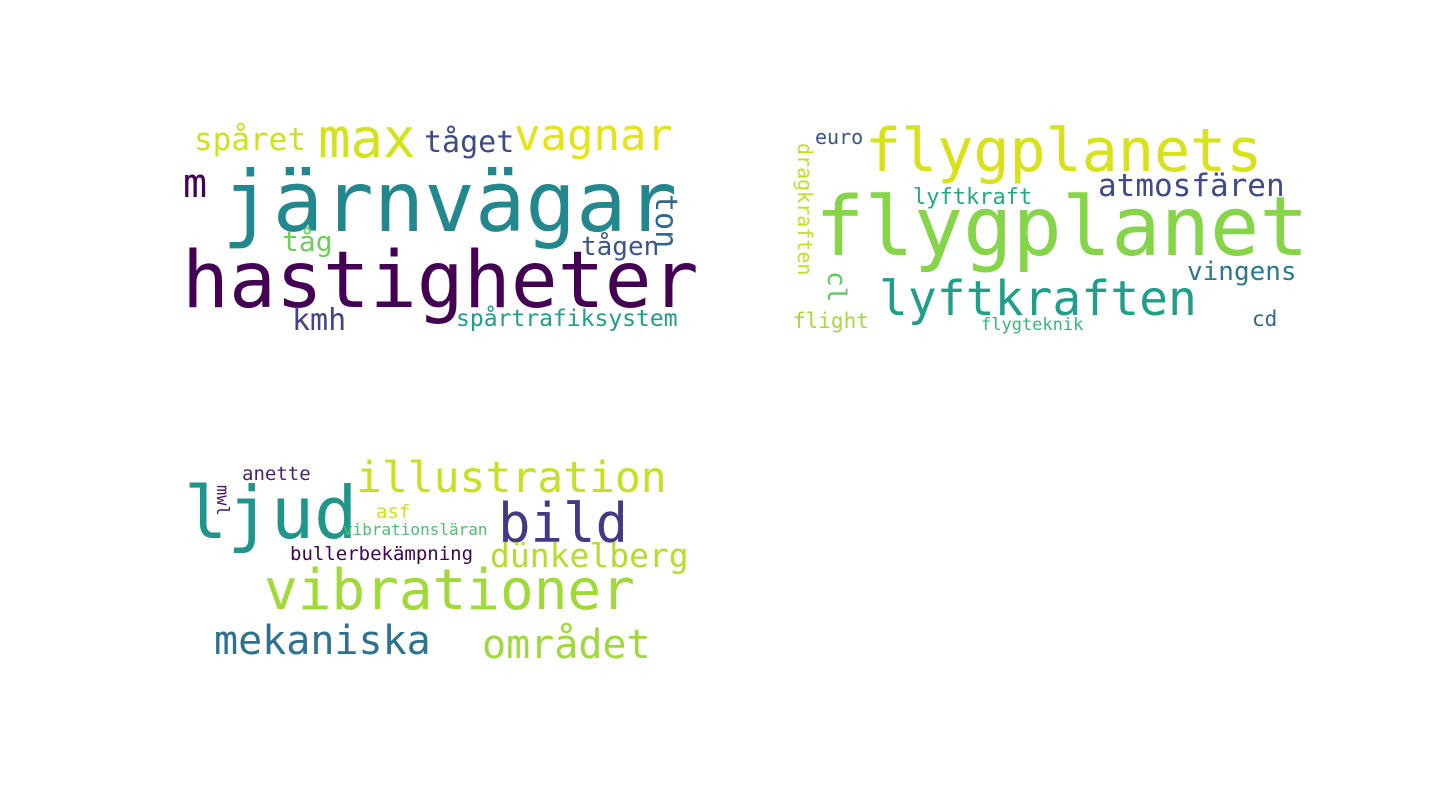 This screenshot has width=1440, height=792. Describe the element at coordinates (319, 320) in the screenshot. I see `word-kmh: kmh` at that location.